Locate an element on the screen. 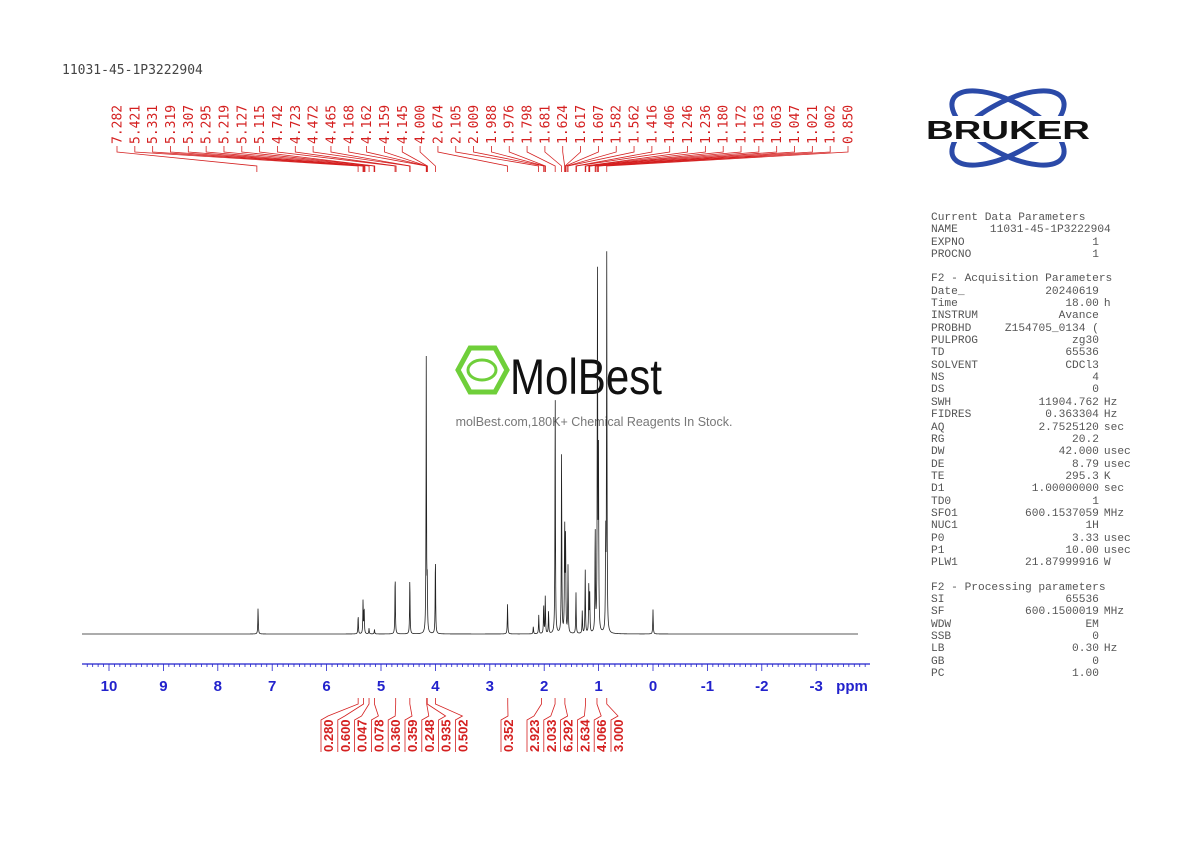 This screenshot has height=842, width=1190. tick-label: 1 is located at coordinates (598, 686).